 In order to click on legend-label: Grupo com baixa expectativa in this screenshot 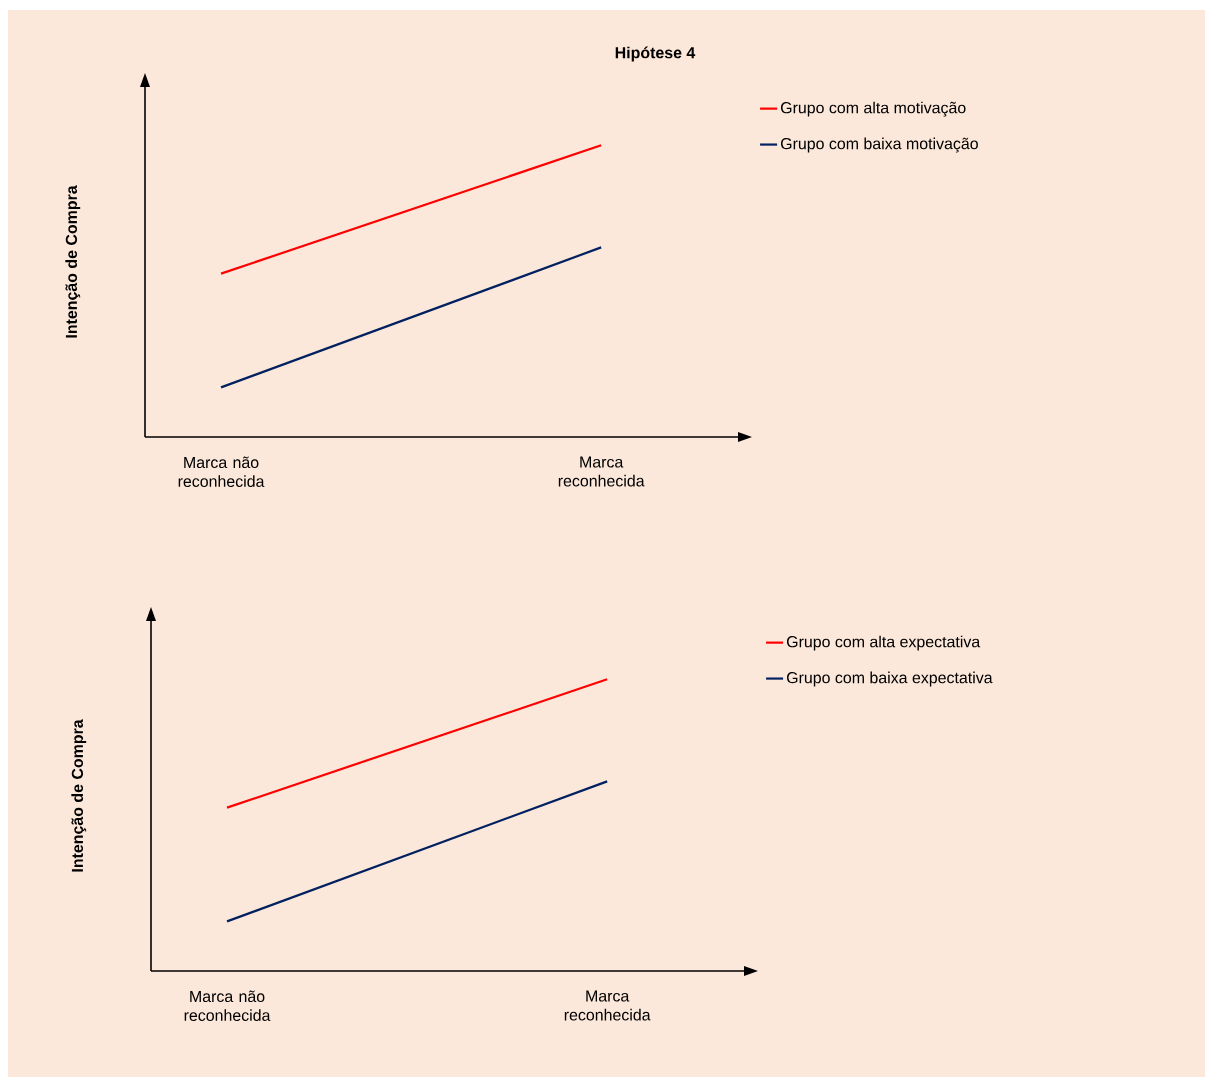, I will do `click(889, 679)`.